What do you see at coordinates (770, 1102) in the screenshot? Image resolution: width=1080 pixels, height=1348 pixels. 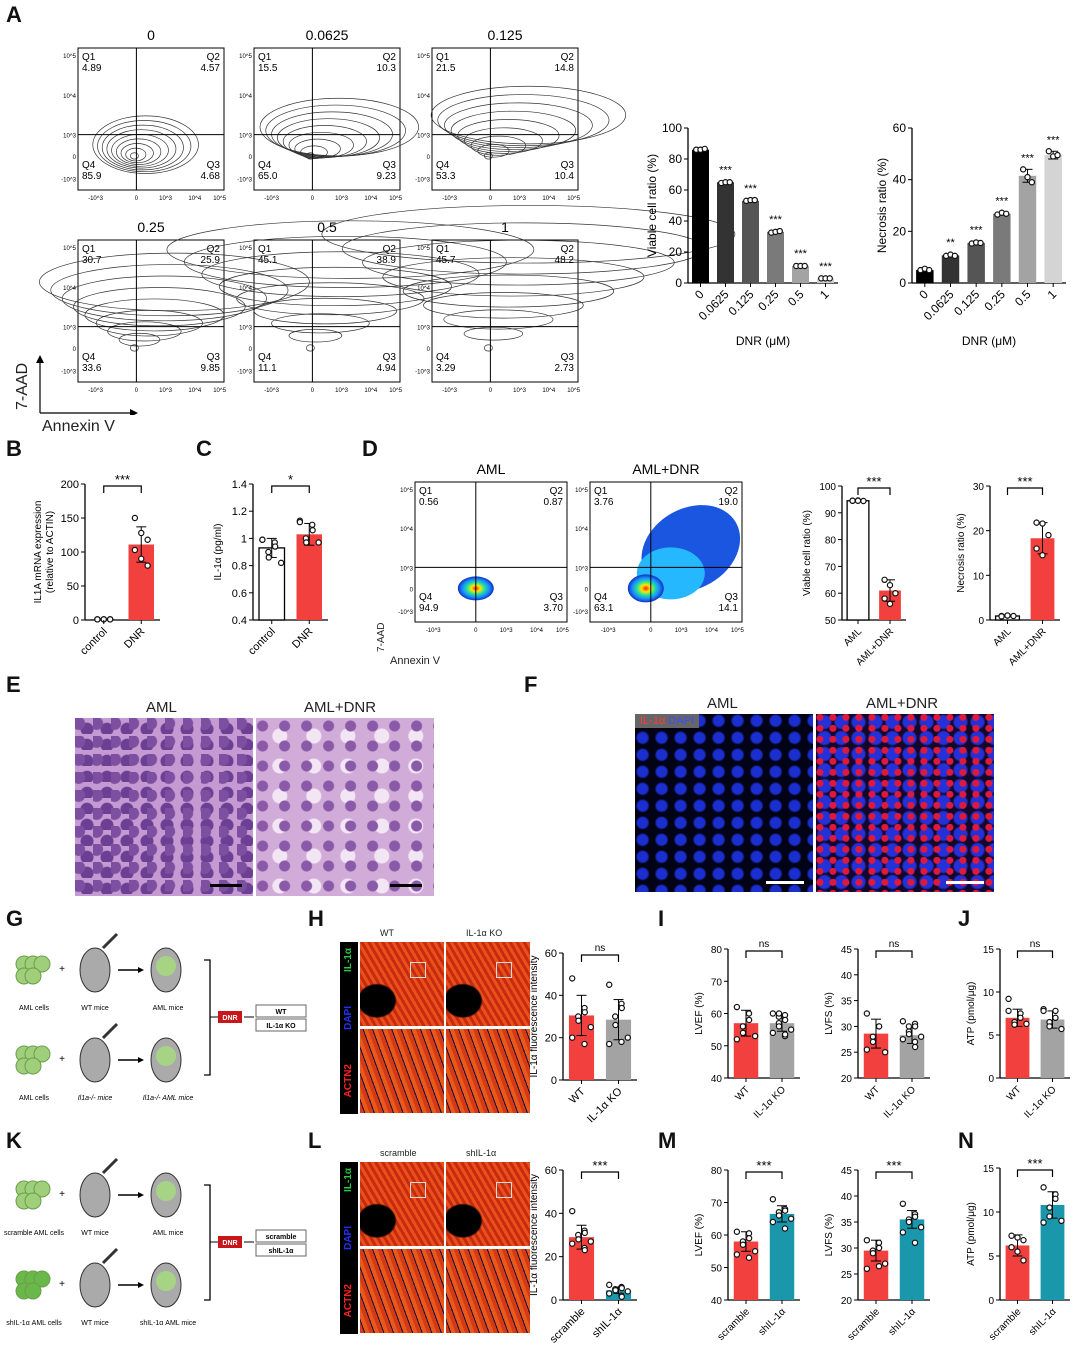 I see `x-tick-label: IL-1α KO` at bounding box center [770, 1102].